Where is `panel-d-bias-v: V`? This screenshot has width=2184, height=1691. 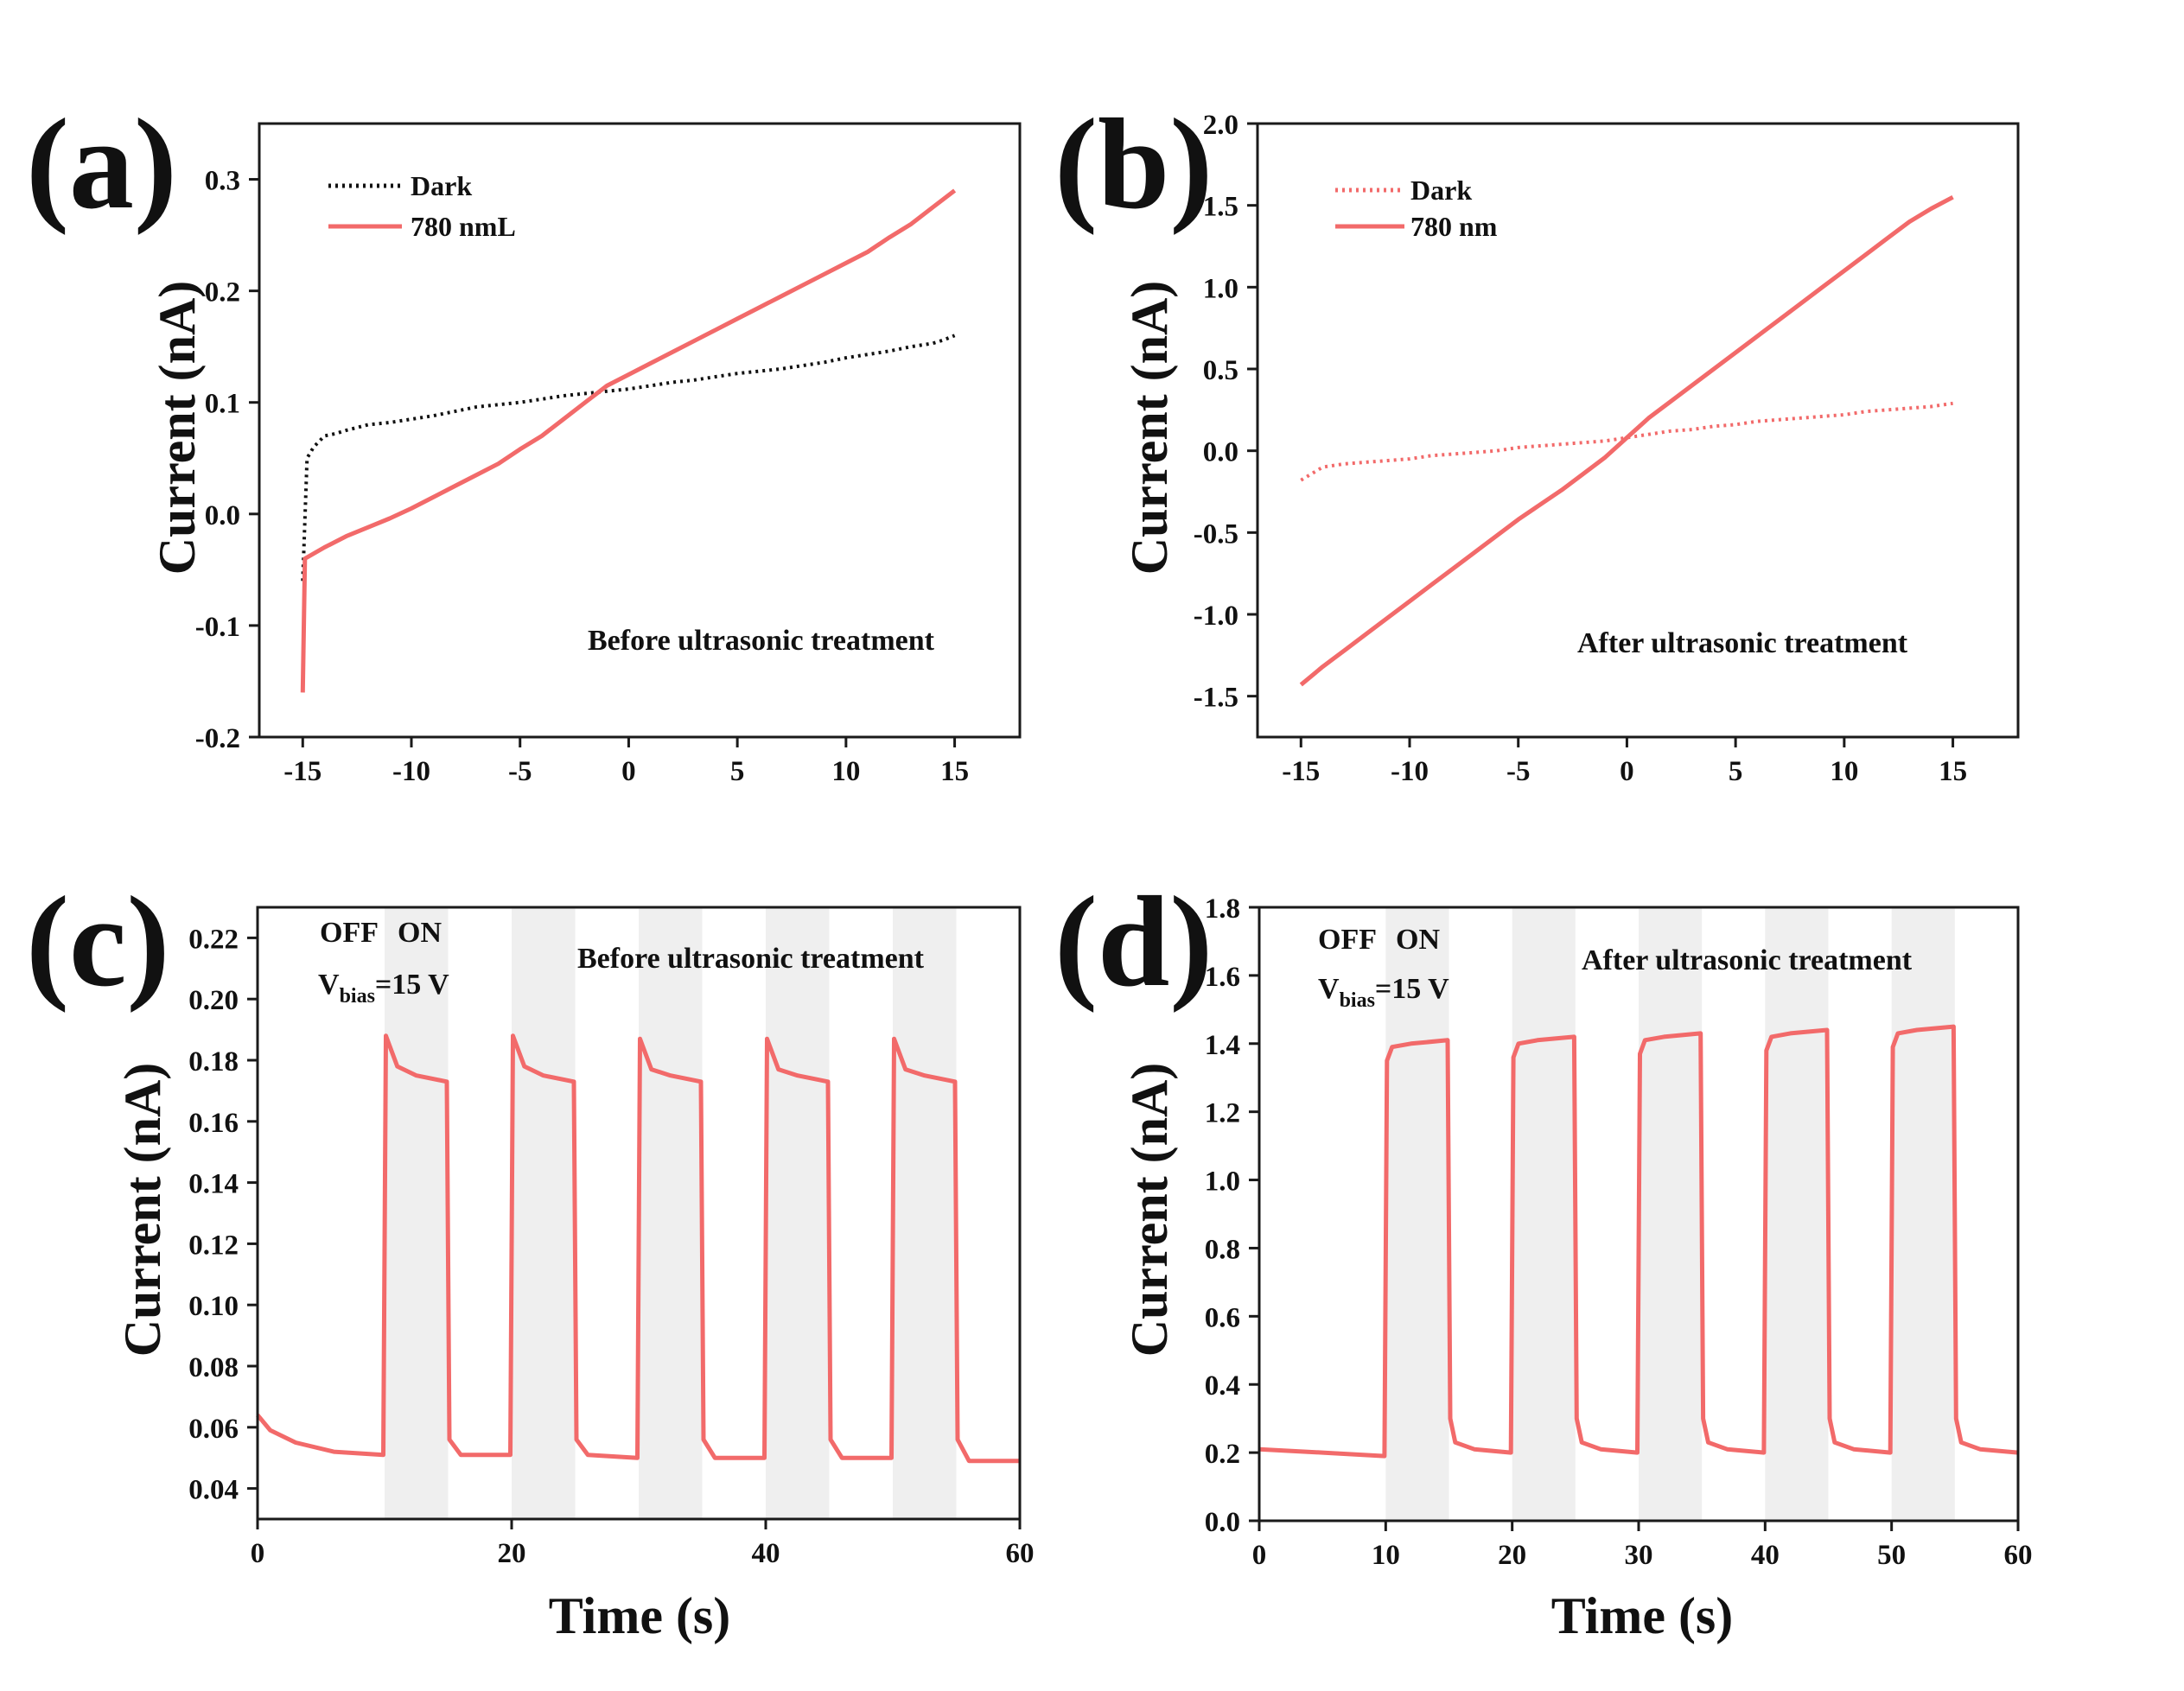
panel-d-bias-v: V is located at coordinates (1329, 989).